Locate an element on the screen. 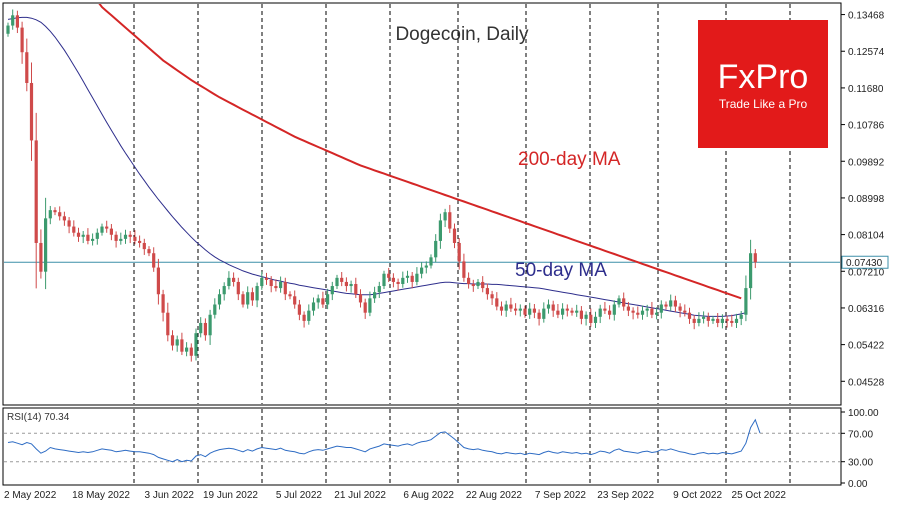 This screenshot has width=900, height=506. rsi-tick-label: 100.00 is located at coordinates (863, 413).